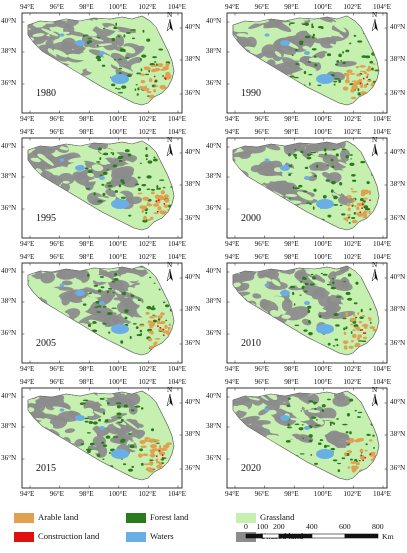  What do you see at coordinates (251, 468) in the screenshot?
I see `year-label: 2020` at bounding box center [251, 468].